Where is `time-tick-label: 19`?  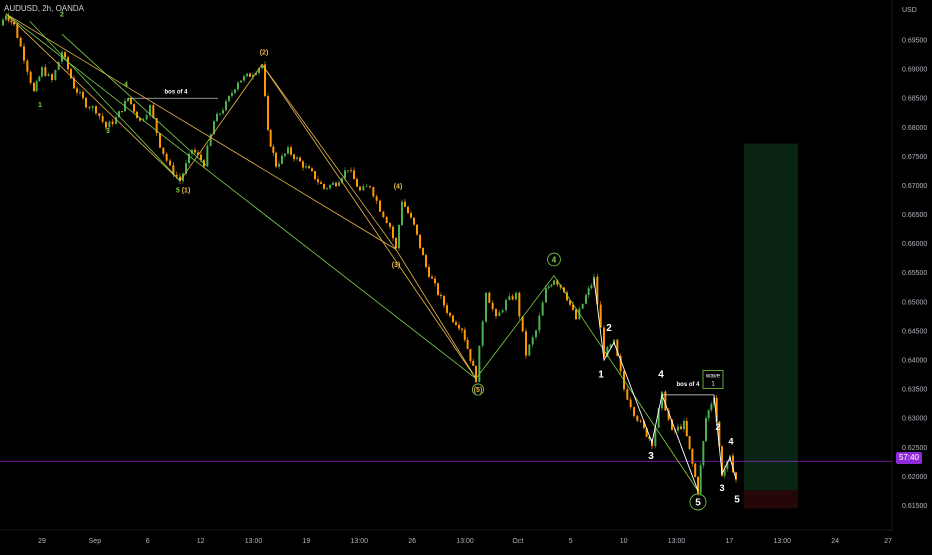 time-tick-label: 19 is located at coordinates (306, 541).